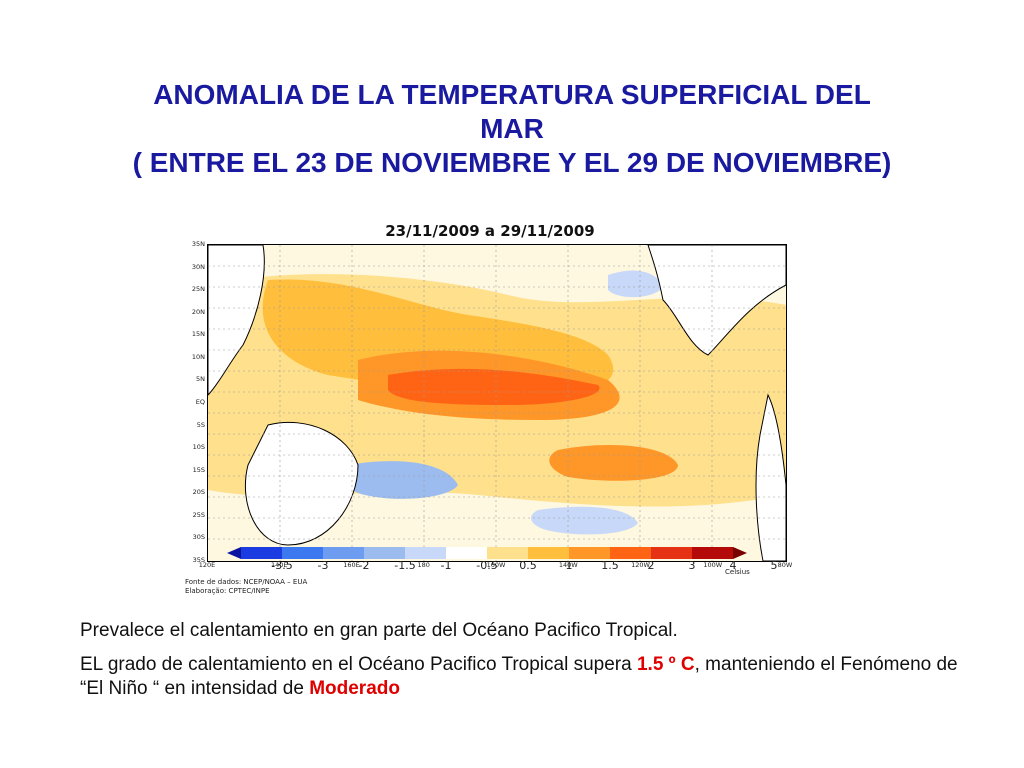 This screenshot has height=768, width=1024. What do you see at coordinates (198, 492) in the screenshot?
I see `lat-label: 20S` at bounding box center [198, 492].